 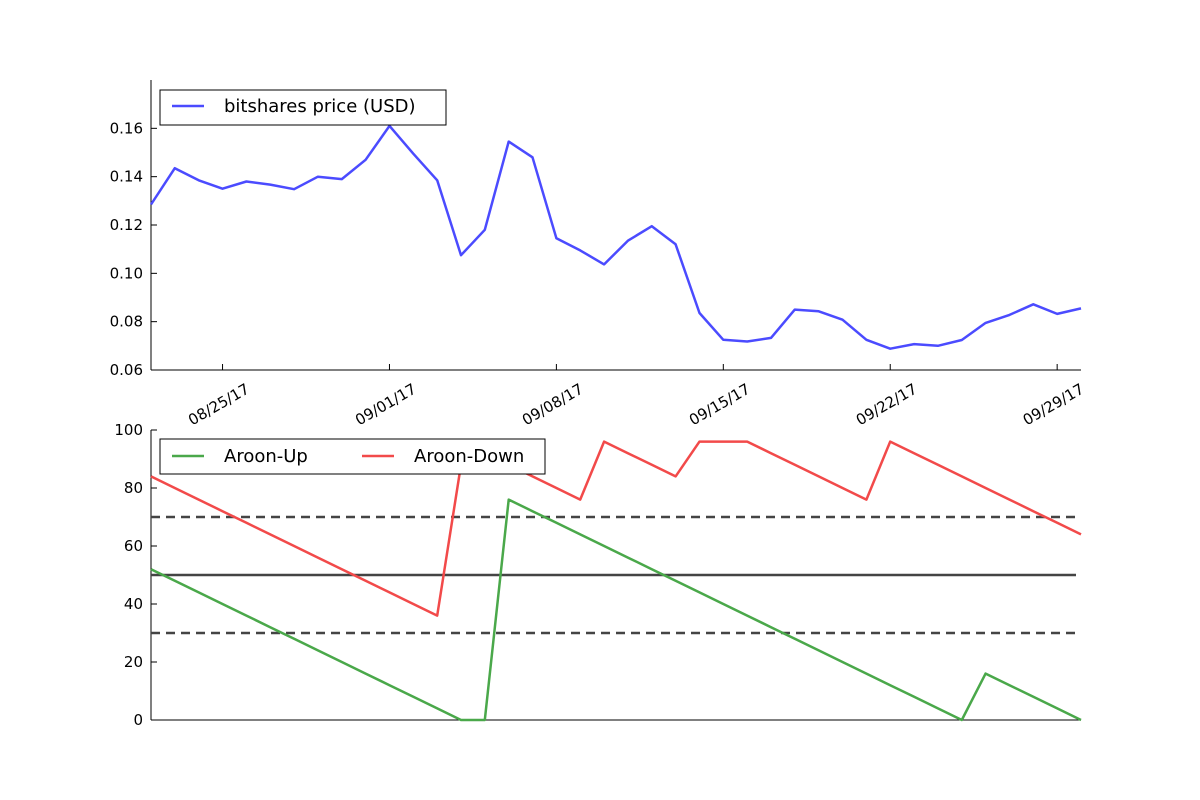 I want to click on price-legend: bitshares price (USD), so click(x=303, y=107).